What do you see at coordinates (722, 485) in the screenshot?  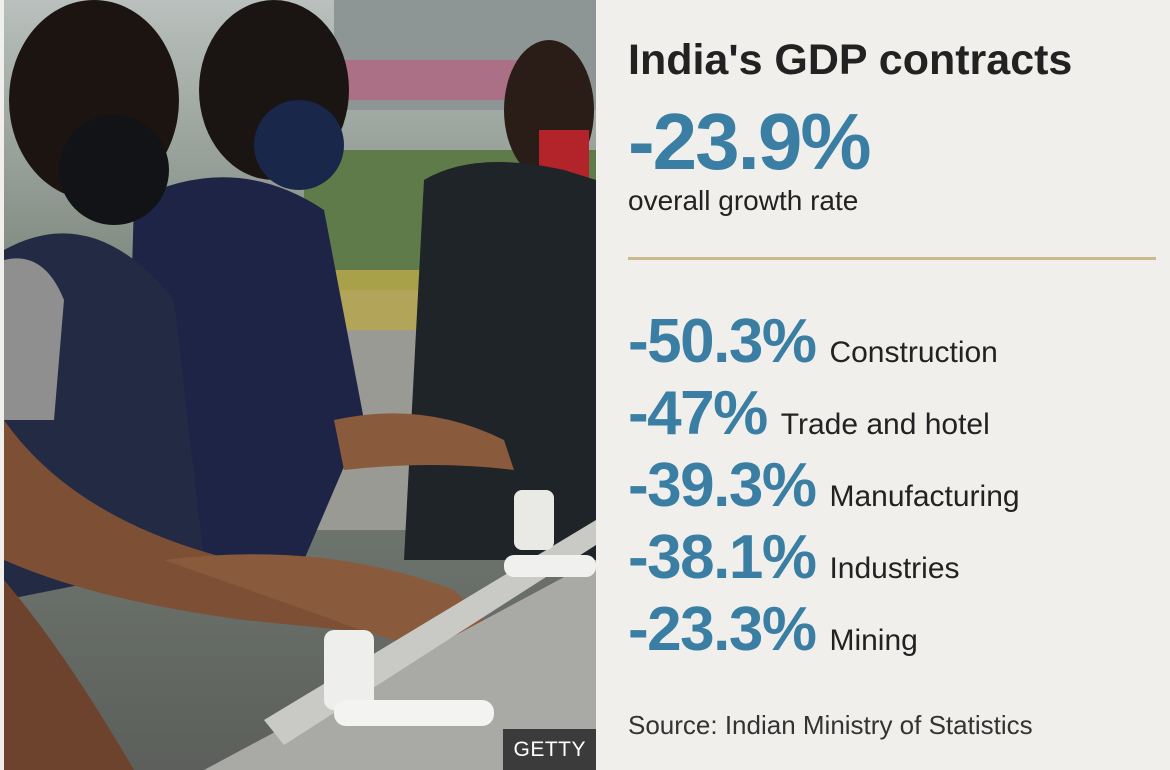 I see `sector-value: -39.3%` at bounding box center [722, 485].